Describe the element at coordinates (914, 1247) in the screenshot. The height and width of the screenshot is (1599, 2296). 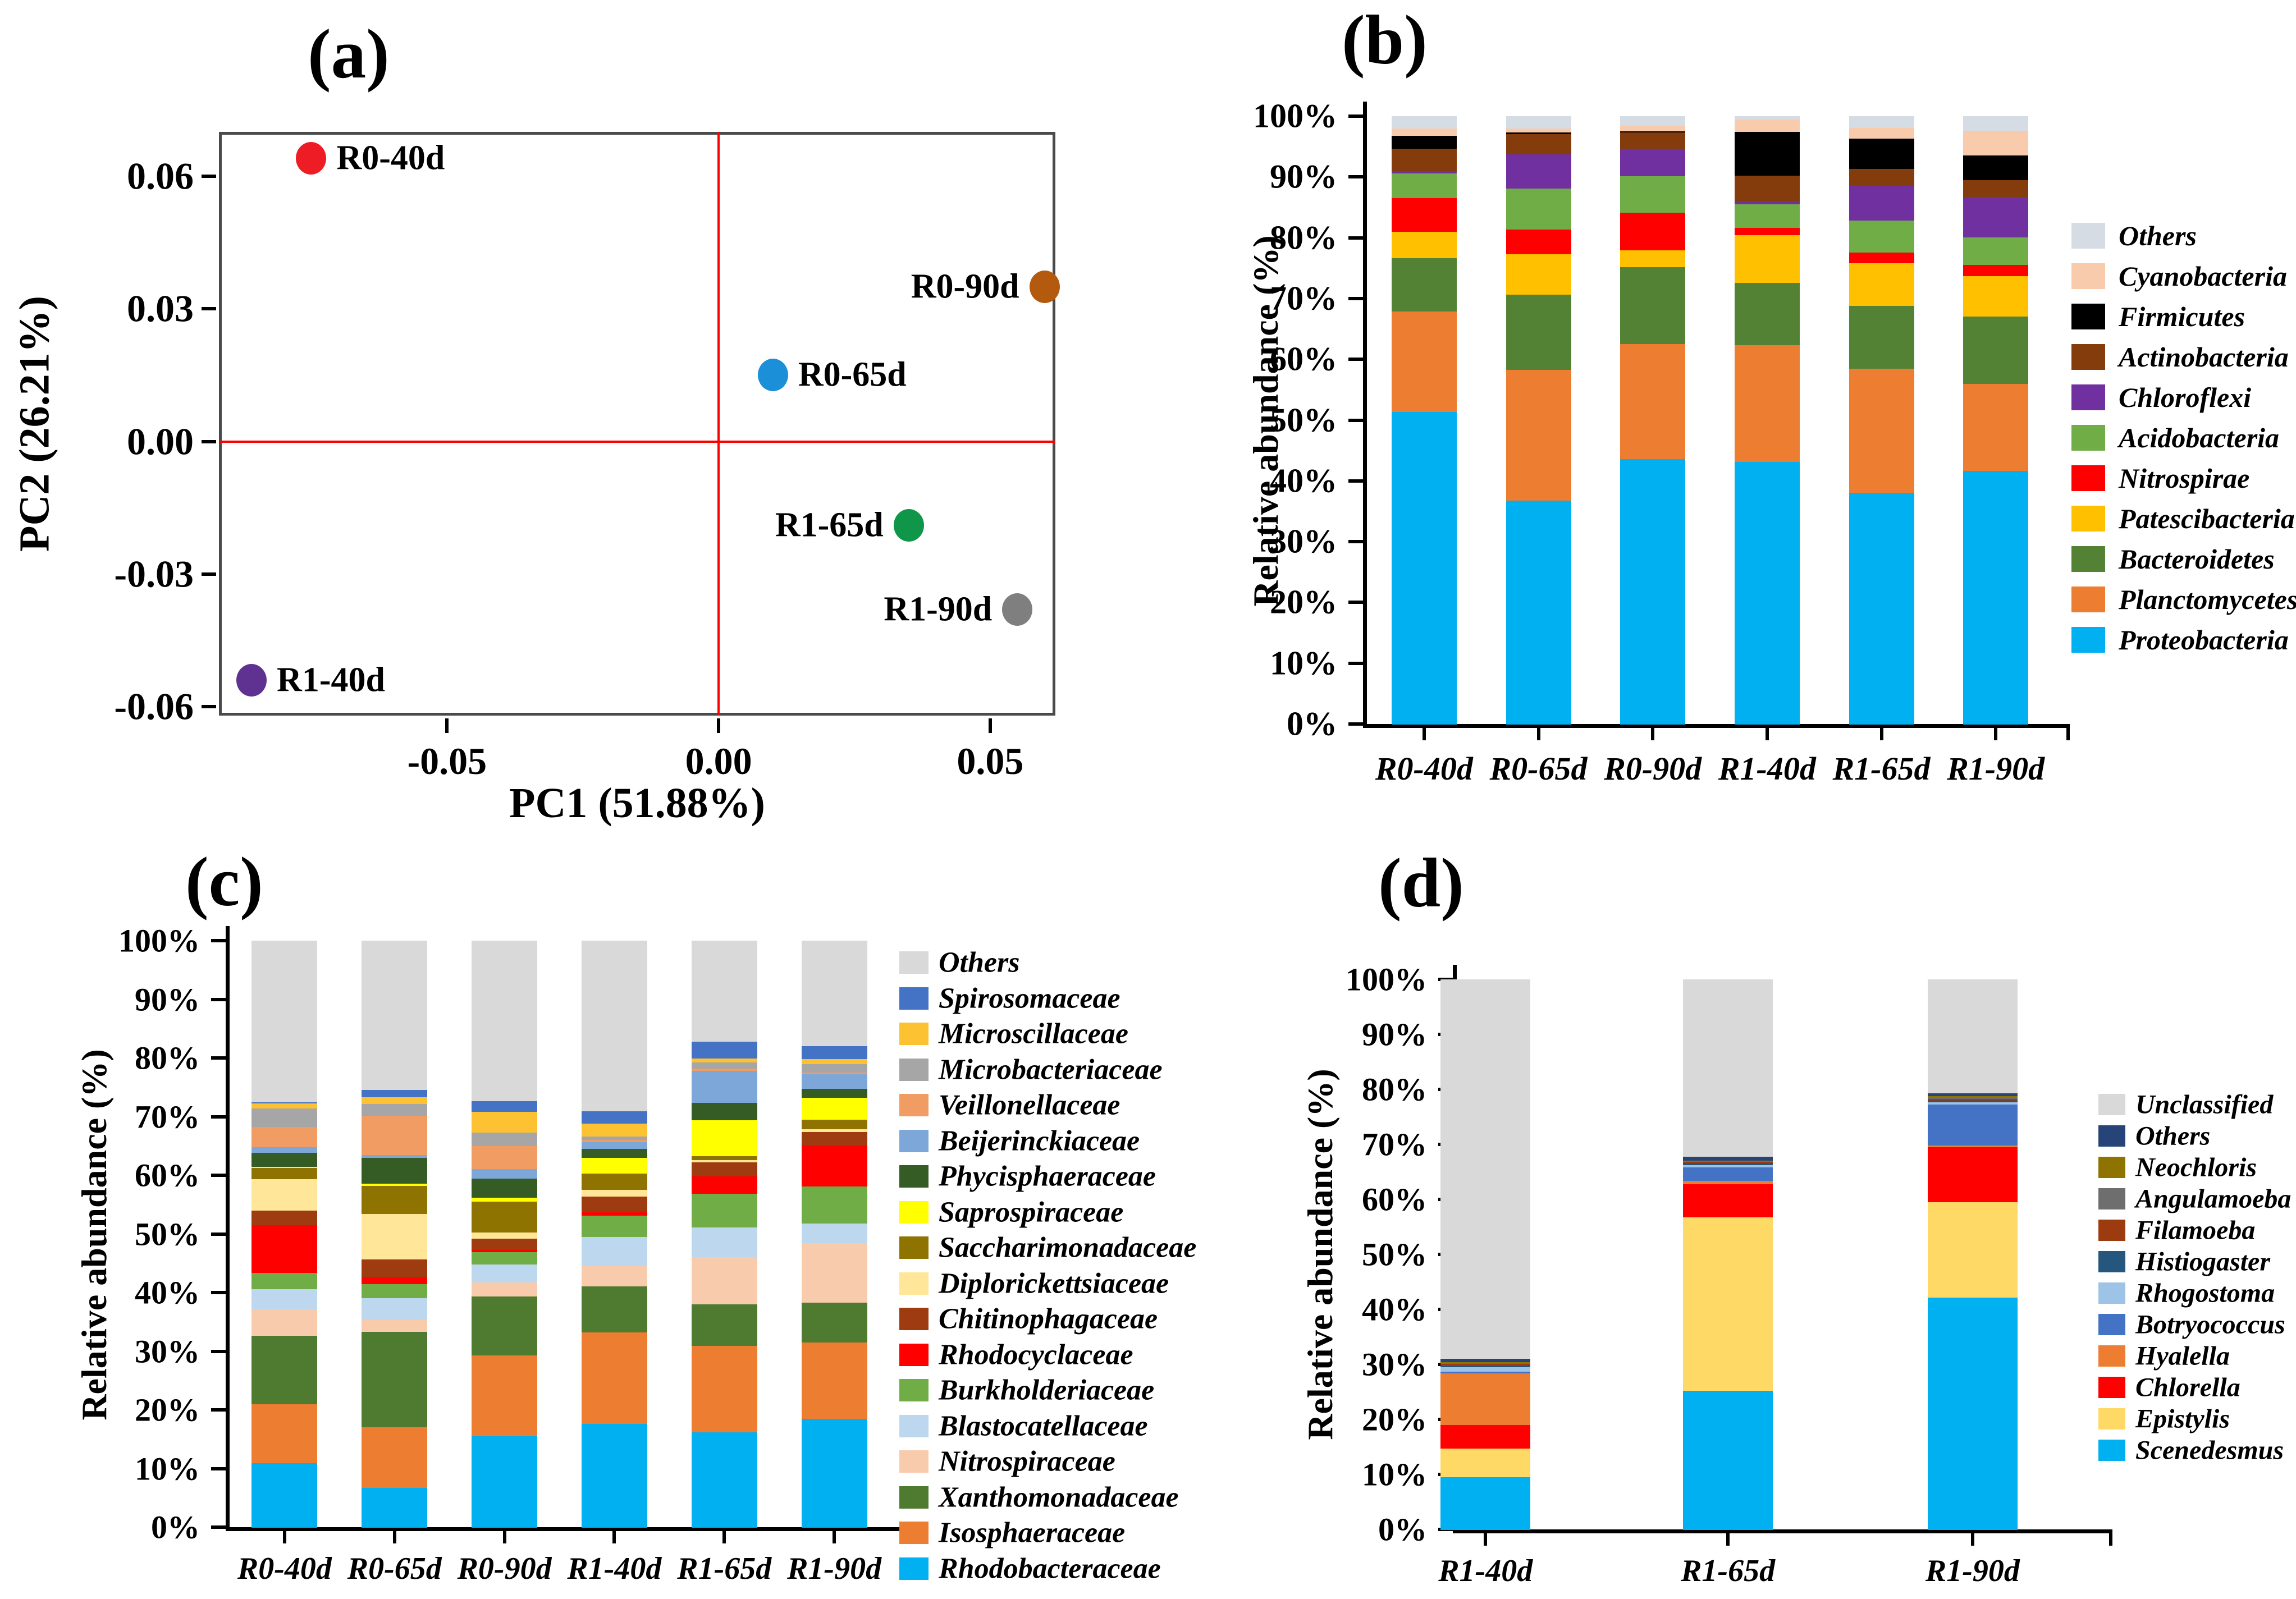
I see `legend-swatch-Saccharimonadaceae` at that location.